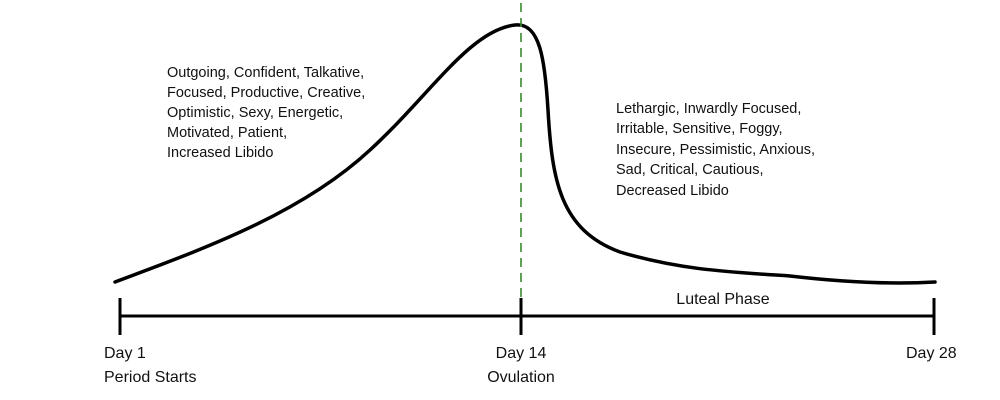  I want to click on trait-line: Optimistic, Sexy, Energetic,, so click(255, 113).